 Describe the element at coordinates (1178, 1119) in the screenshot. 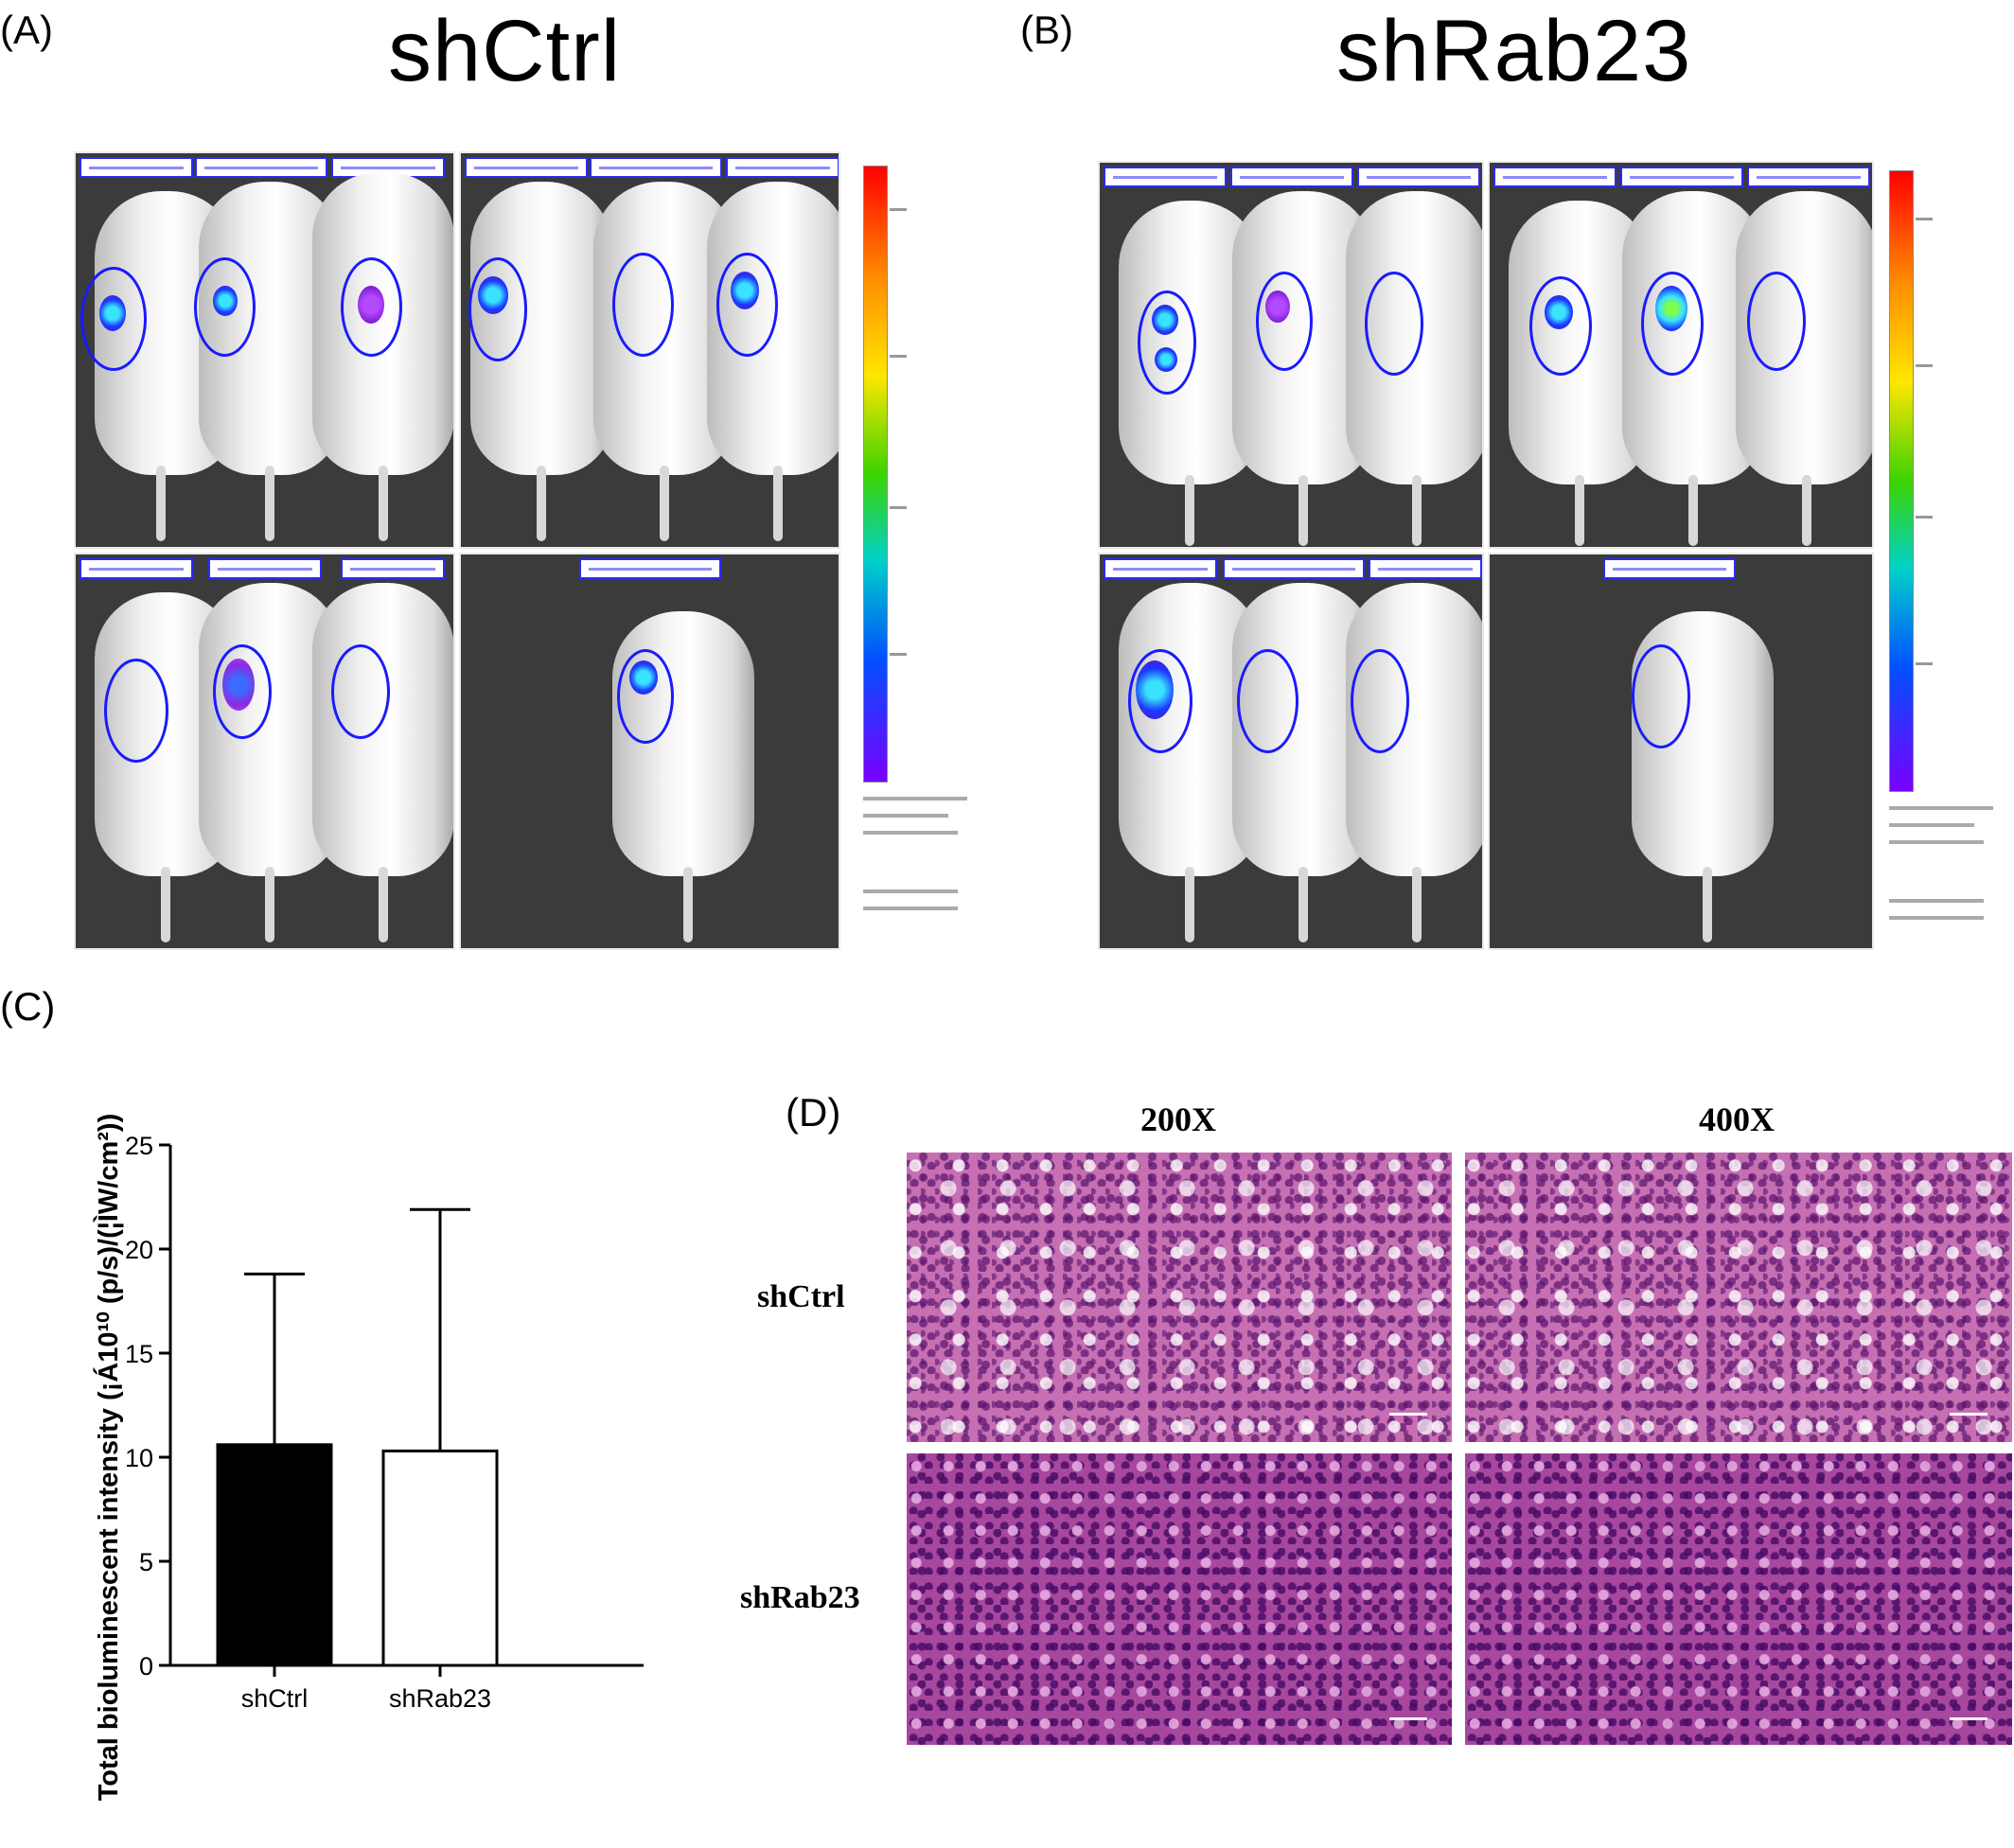

I see `column-label-200x: 200X` at that location.